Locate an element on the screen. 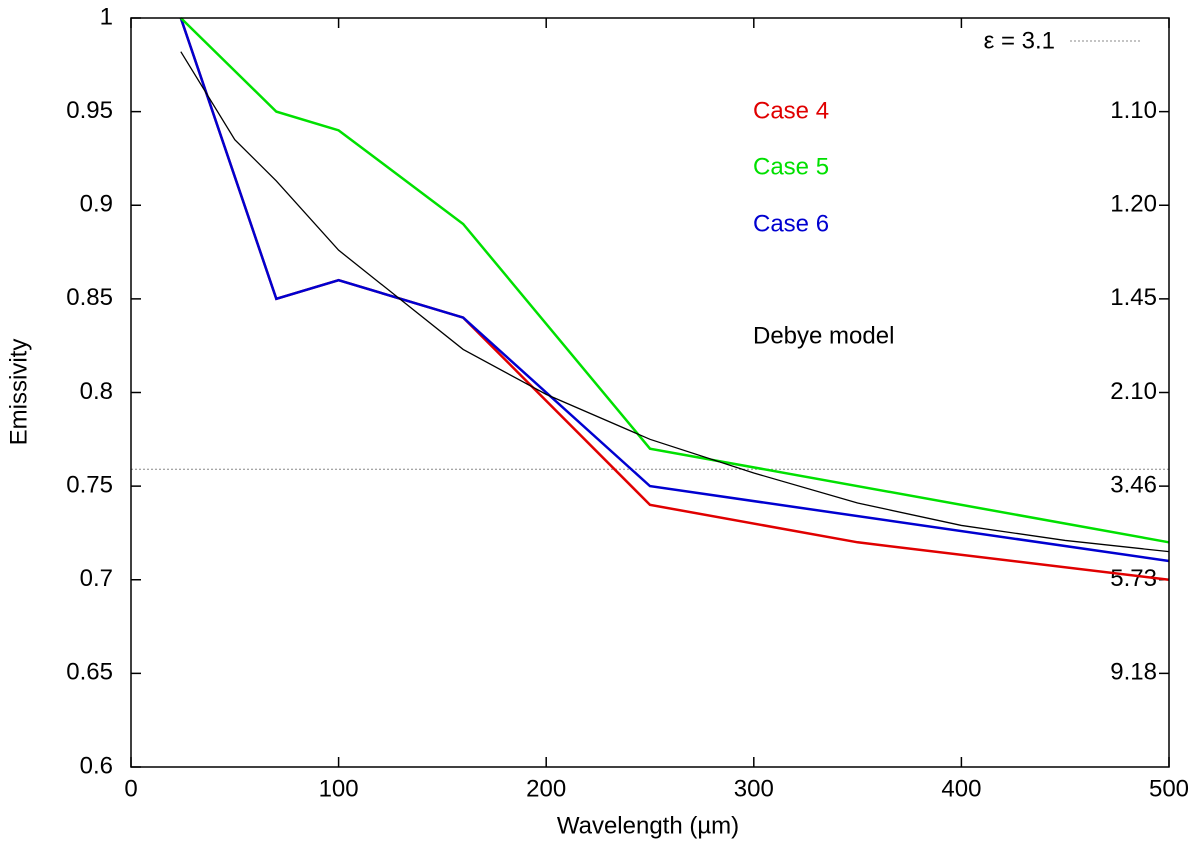 The width and height of the screenshot is (1200, 849). y-tick-label: 0.7 is located at coordinates (96, 578).